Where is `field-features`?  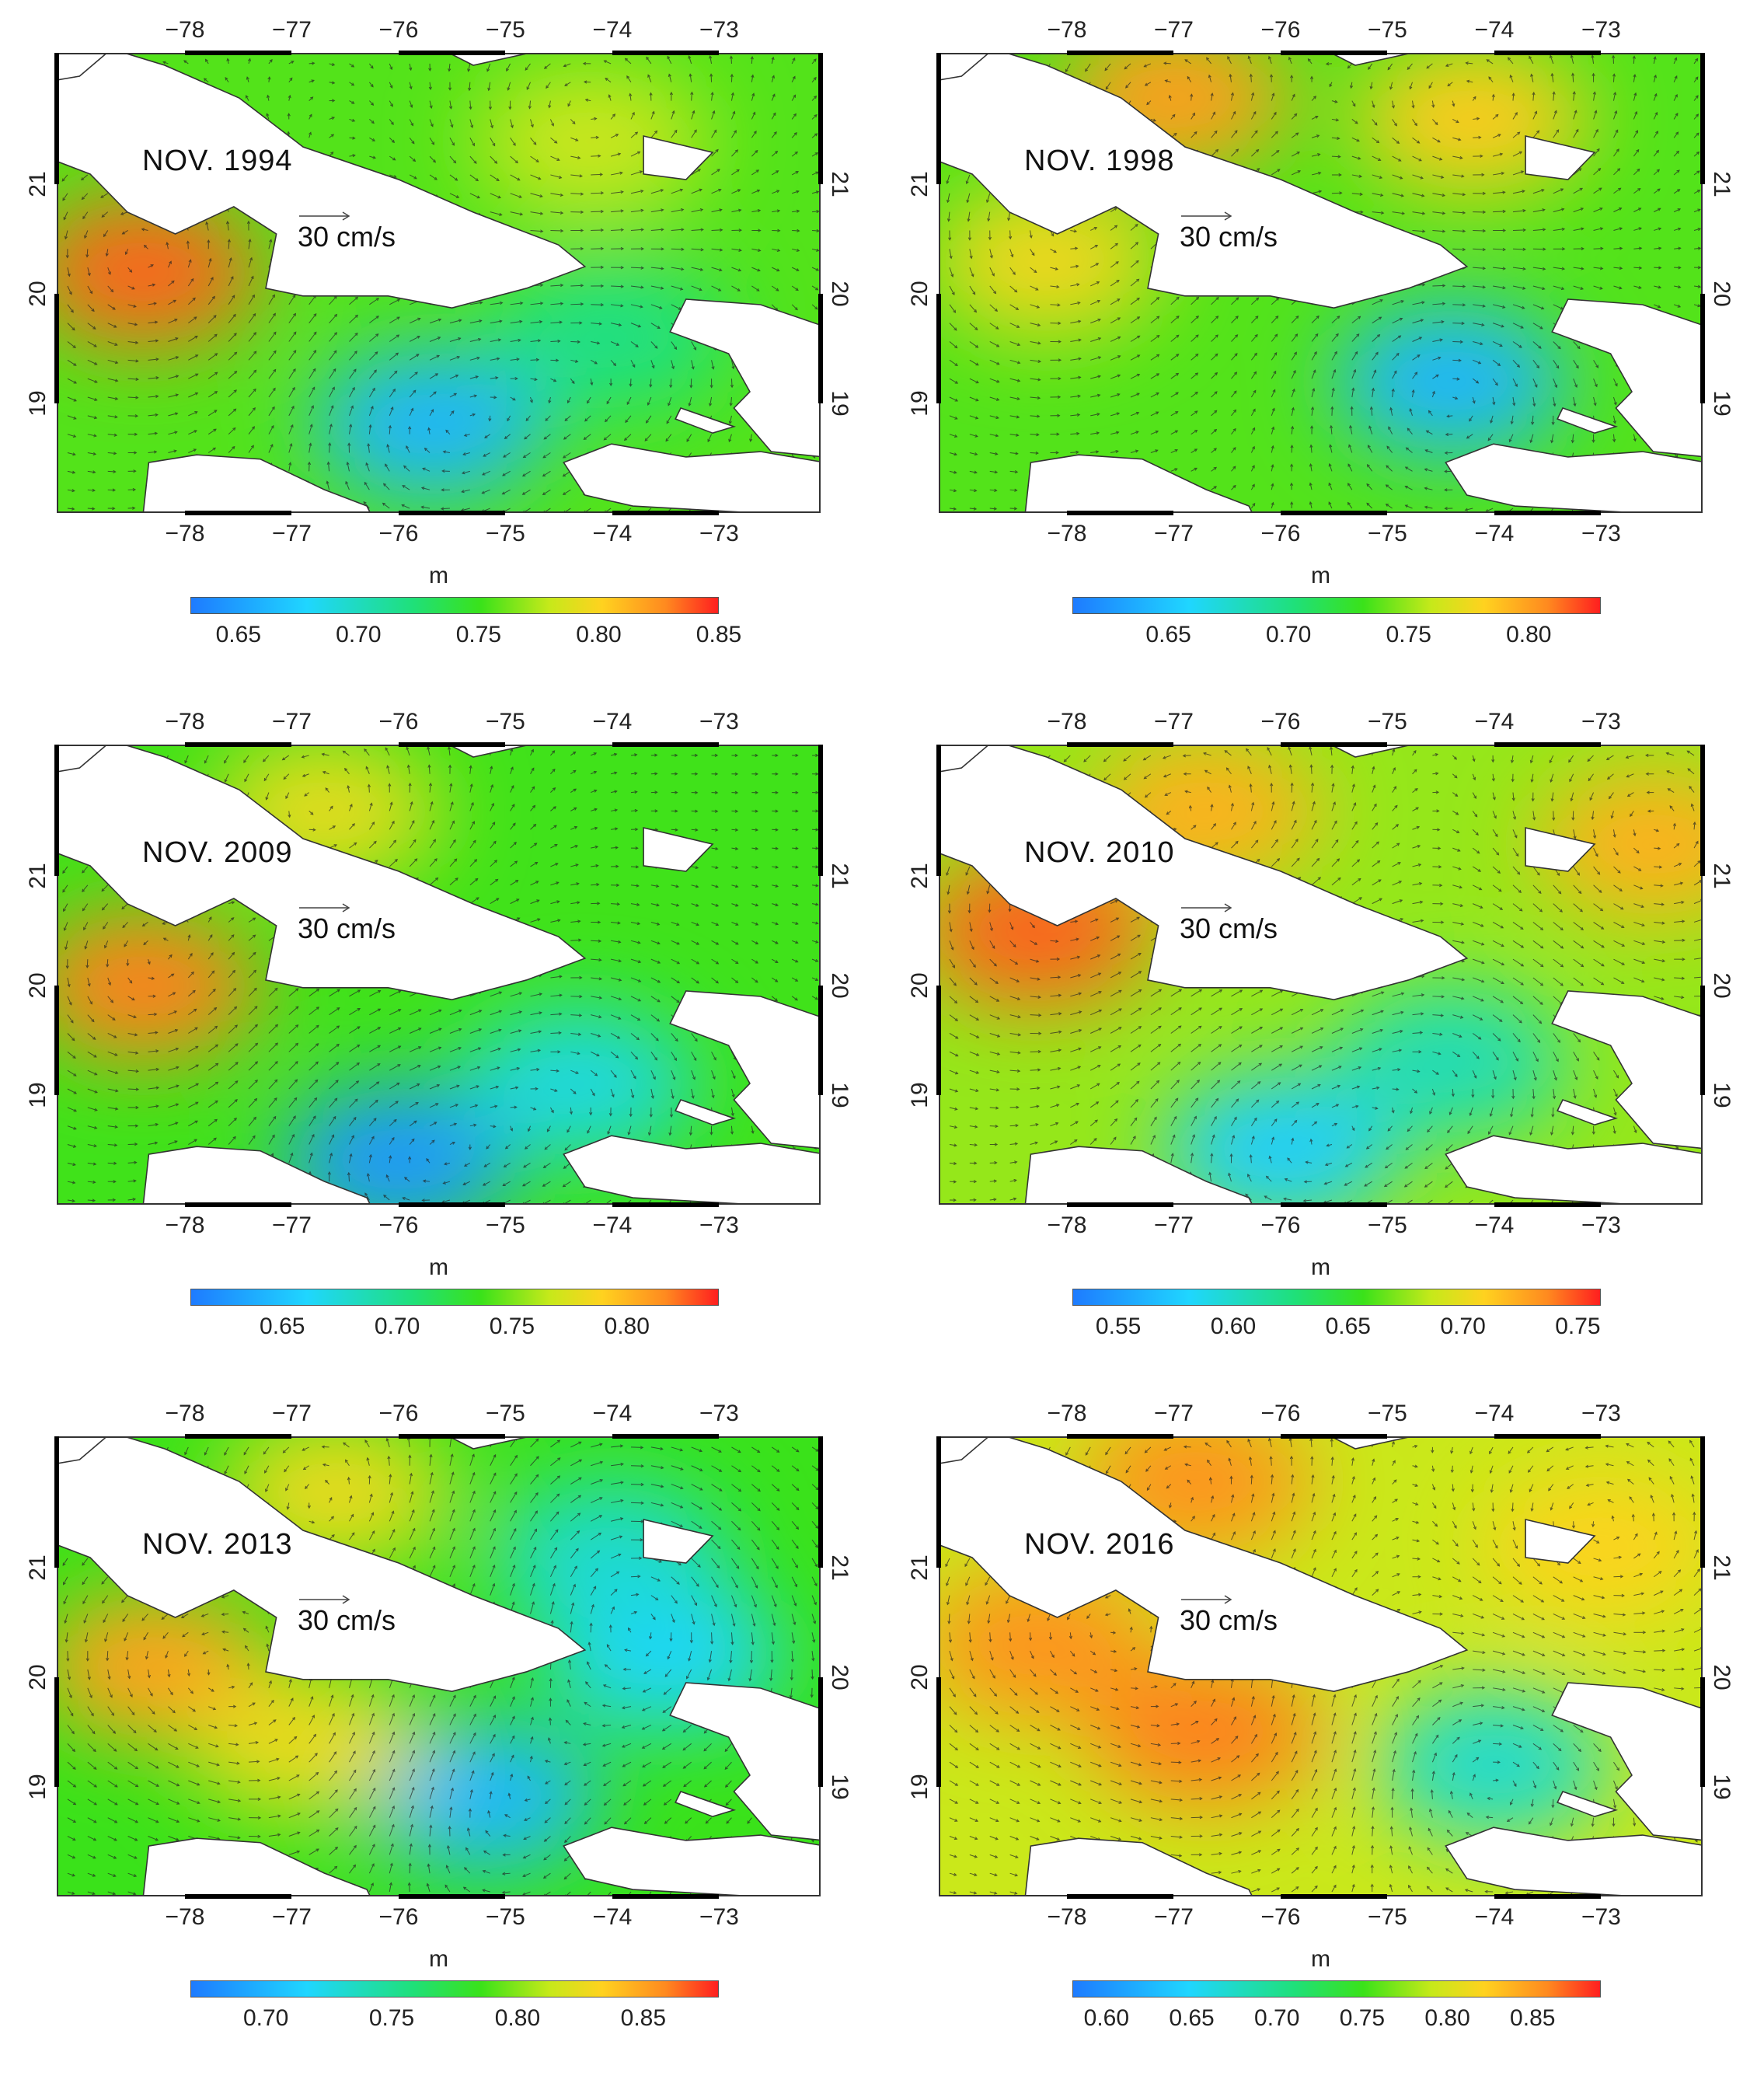 field-features is located at coordinates (419, 1654).